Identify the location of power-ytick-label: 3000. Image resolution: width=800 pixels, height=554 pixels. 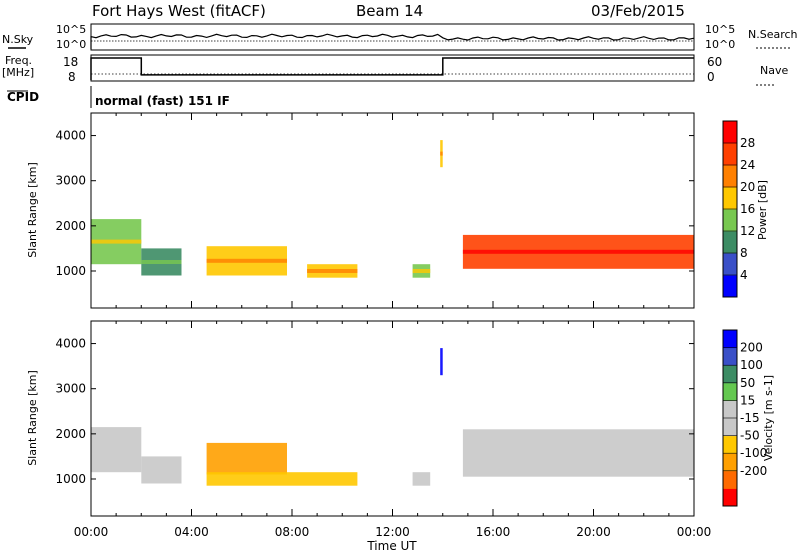
(70, 181).